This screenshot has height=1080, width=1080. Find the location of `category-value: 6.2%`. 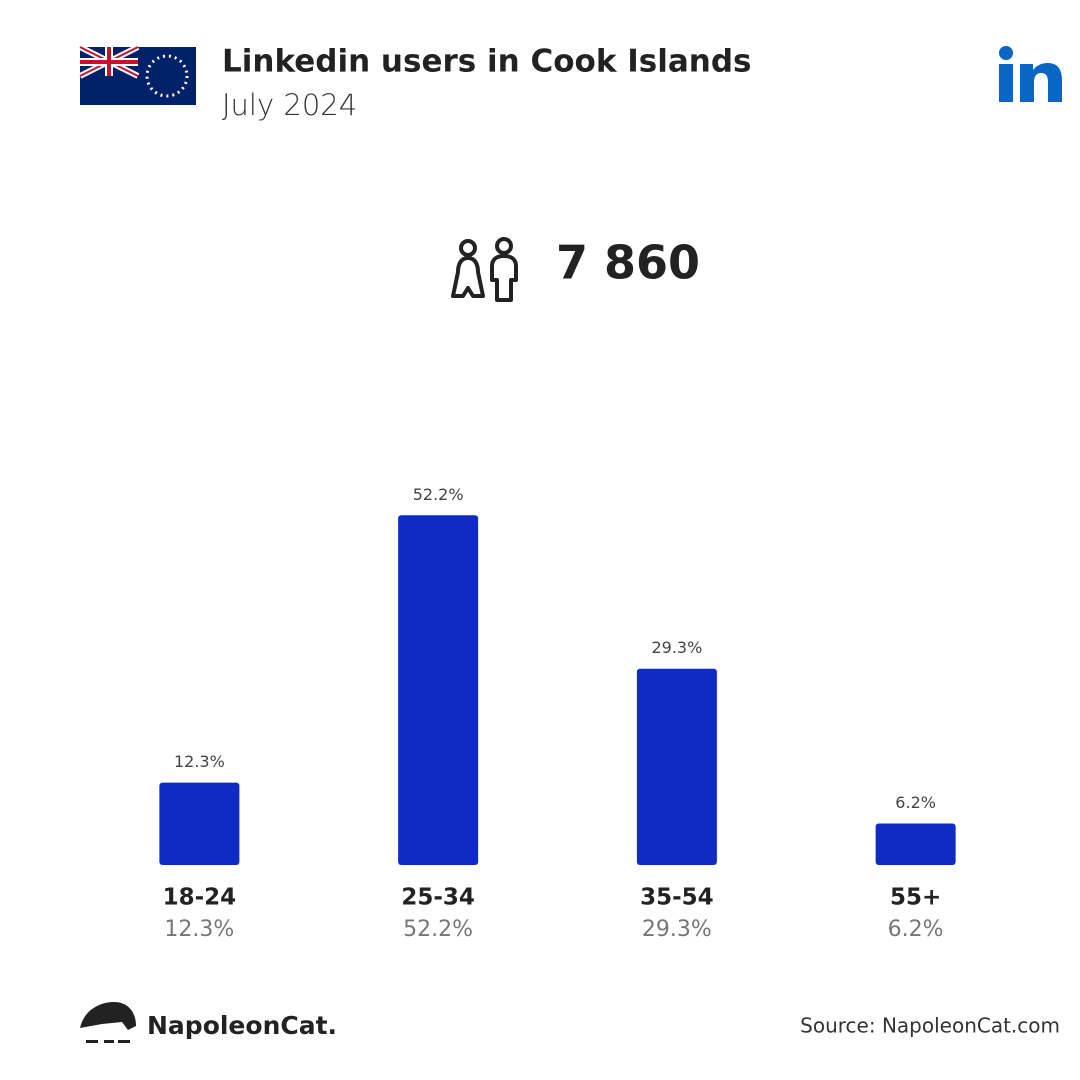

category-value: 6.2% is located at coordinates (916, 929).